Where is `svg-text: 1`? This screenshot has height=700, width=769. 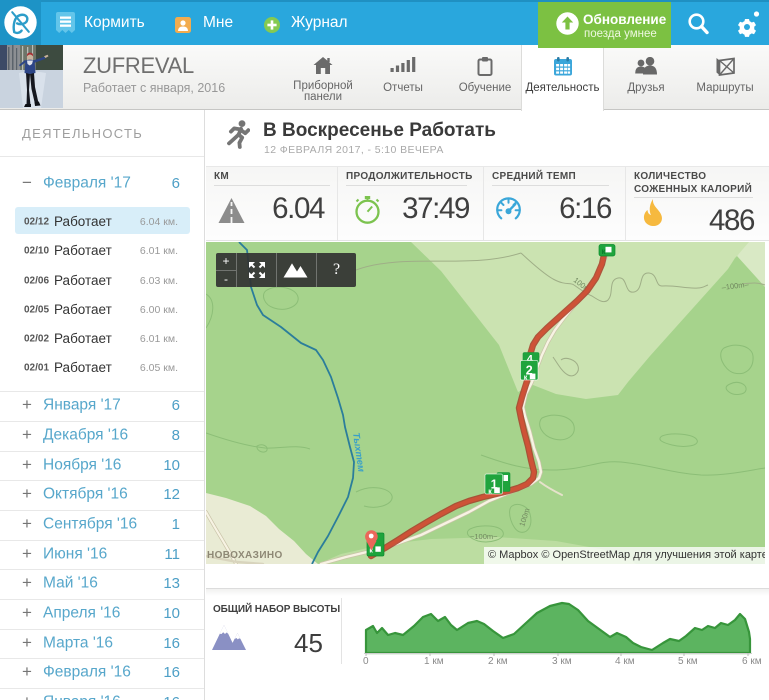
svg-text: 1 is located at coordinates (494, 485).